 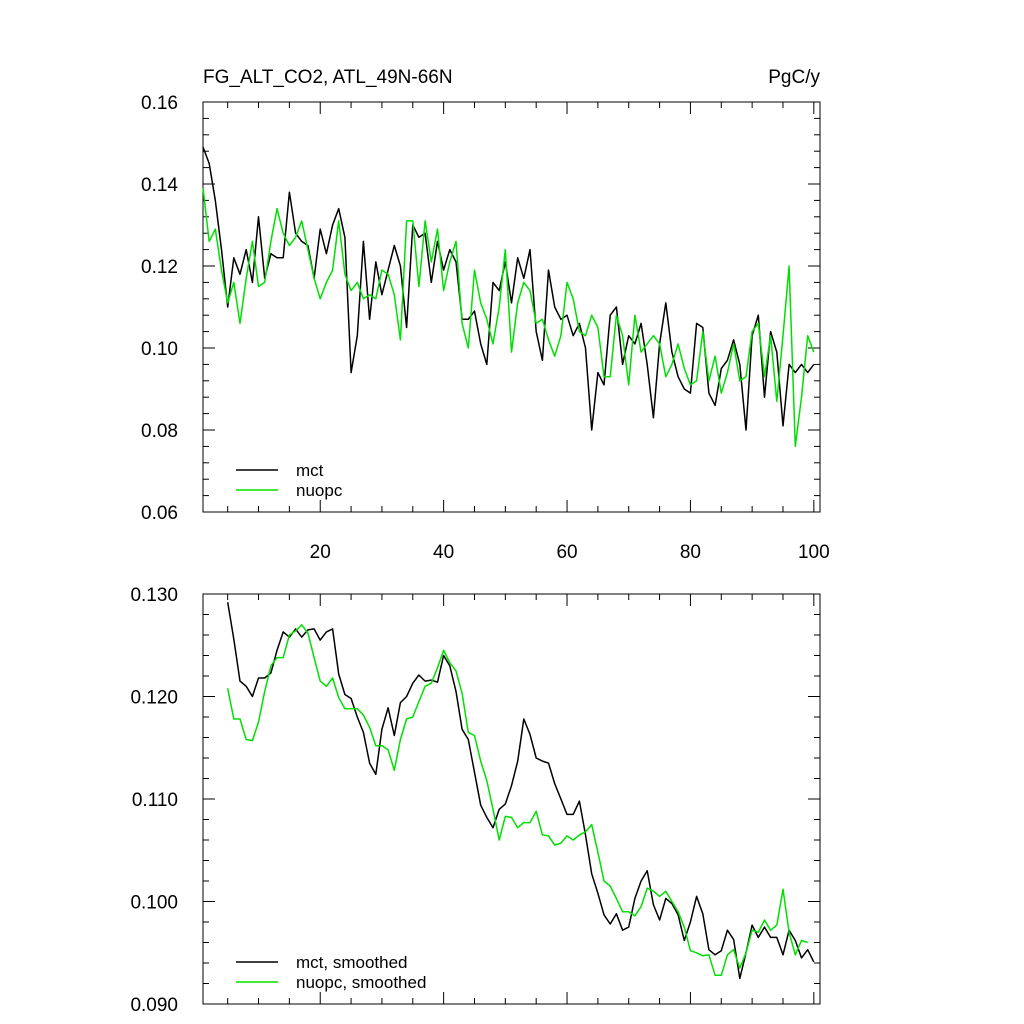 I want to click on bottom-ytick-label: 0.120, so click(x=154, y=698).